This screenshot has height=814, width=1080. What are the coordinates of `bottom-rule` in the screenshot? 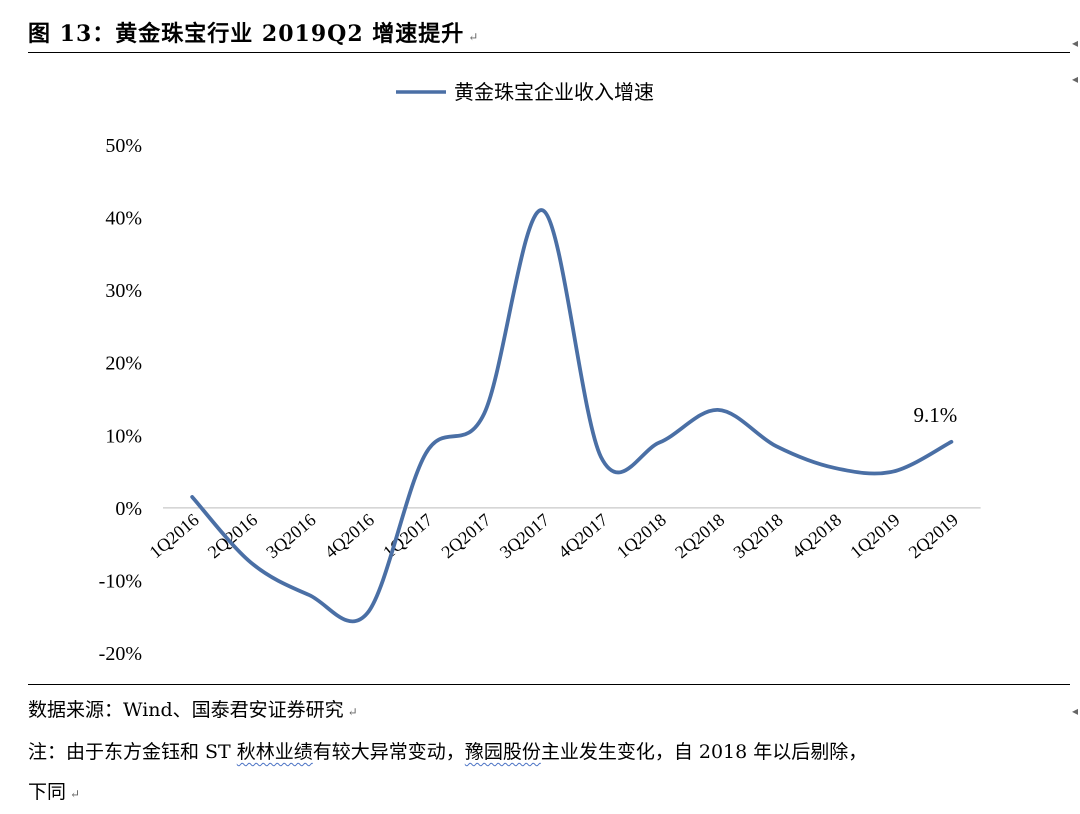 It's located at (549, 684).